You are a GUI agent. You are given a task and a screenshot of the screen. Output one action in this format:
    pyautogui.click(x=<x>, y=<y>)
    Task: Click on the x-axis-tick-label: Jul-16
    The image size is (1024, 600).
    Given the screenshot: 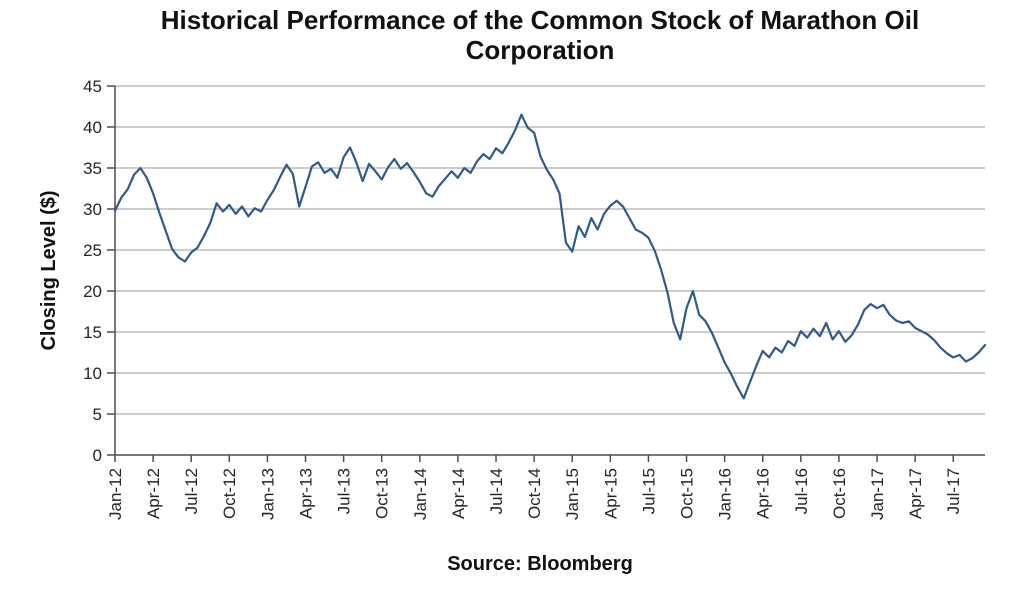 What is the action you would take?
    pyautogui.click(x=801, y=491)
    